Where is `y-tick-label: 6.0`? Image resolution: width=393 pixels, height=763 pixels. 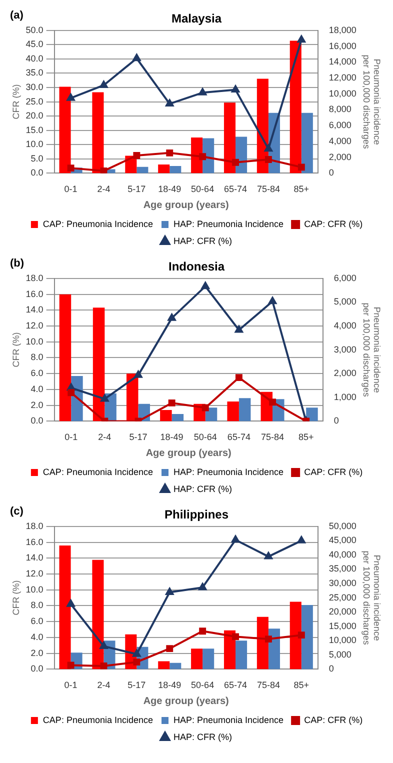 y-tick-label: 6.0 is located at coordinates (37, 621).